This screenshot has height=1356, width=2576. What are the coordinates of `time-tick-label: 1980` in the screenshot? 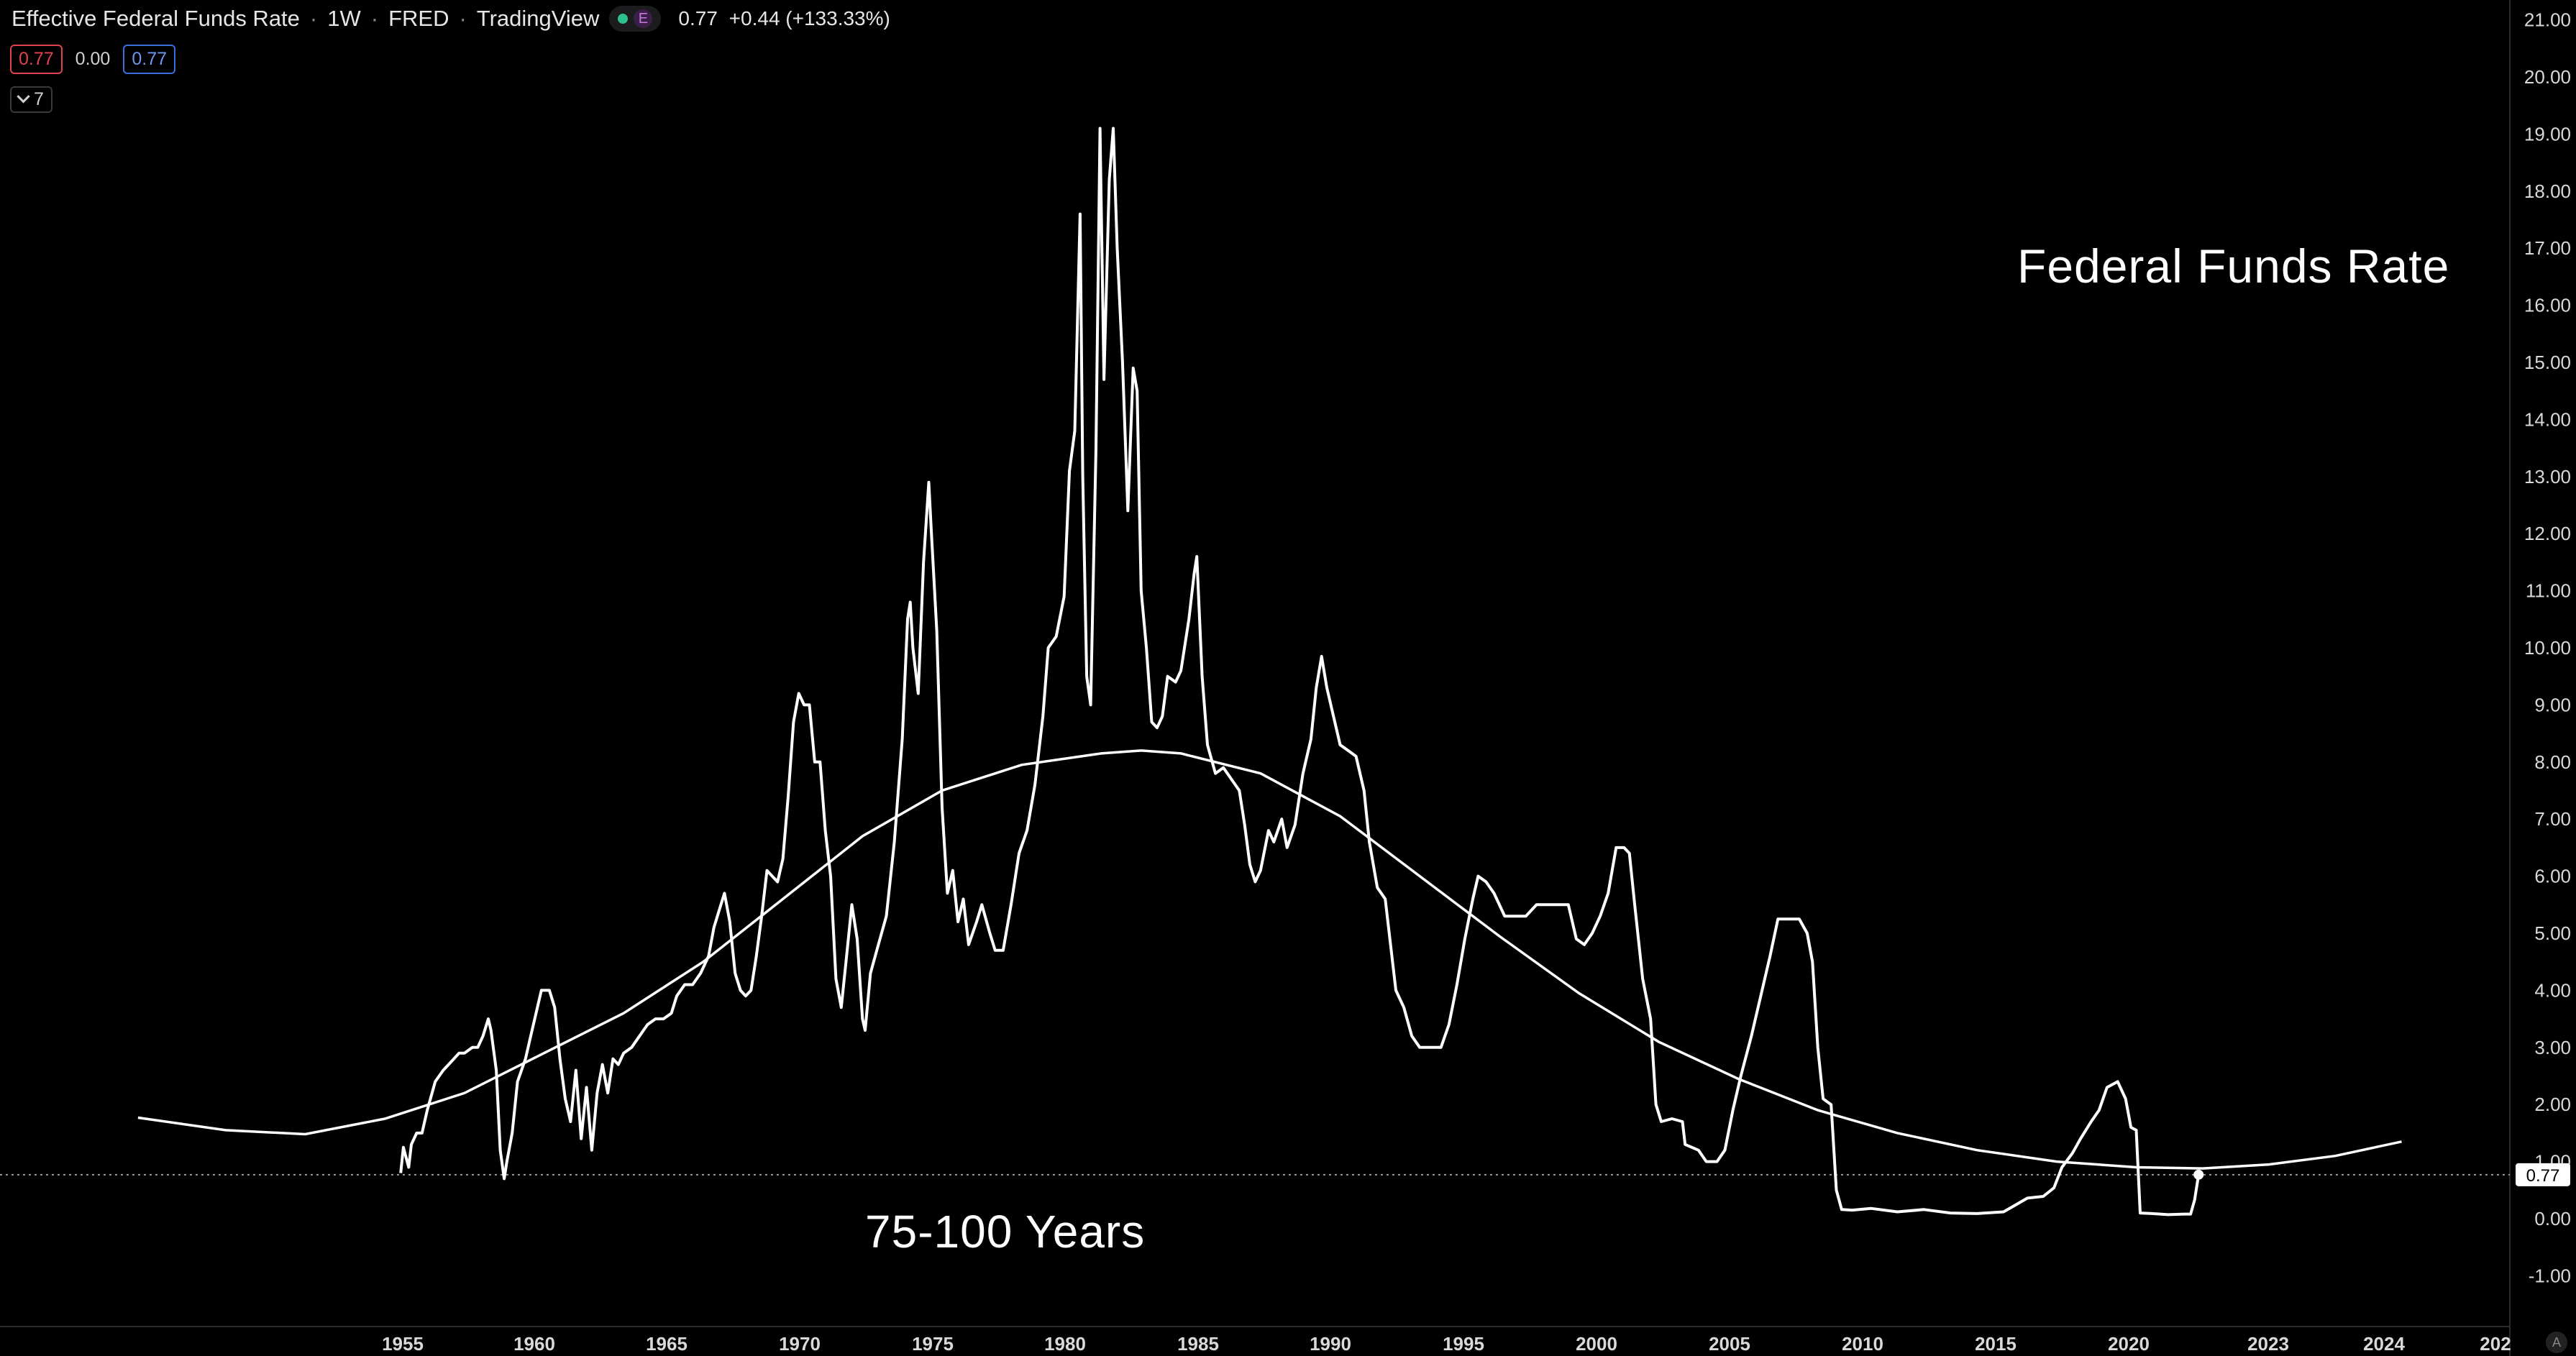 It's located at (1065, 1344).